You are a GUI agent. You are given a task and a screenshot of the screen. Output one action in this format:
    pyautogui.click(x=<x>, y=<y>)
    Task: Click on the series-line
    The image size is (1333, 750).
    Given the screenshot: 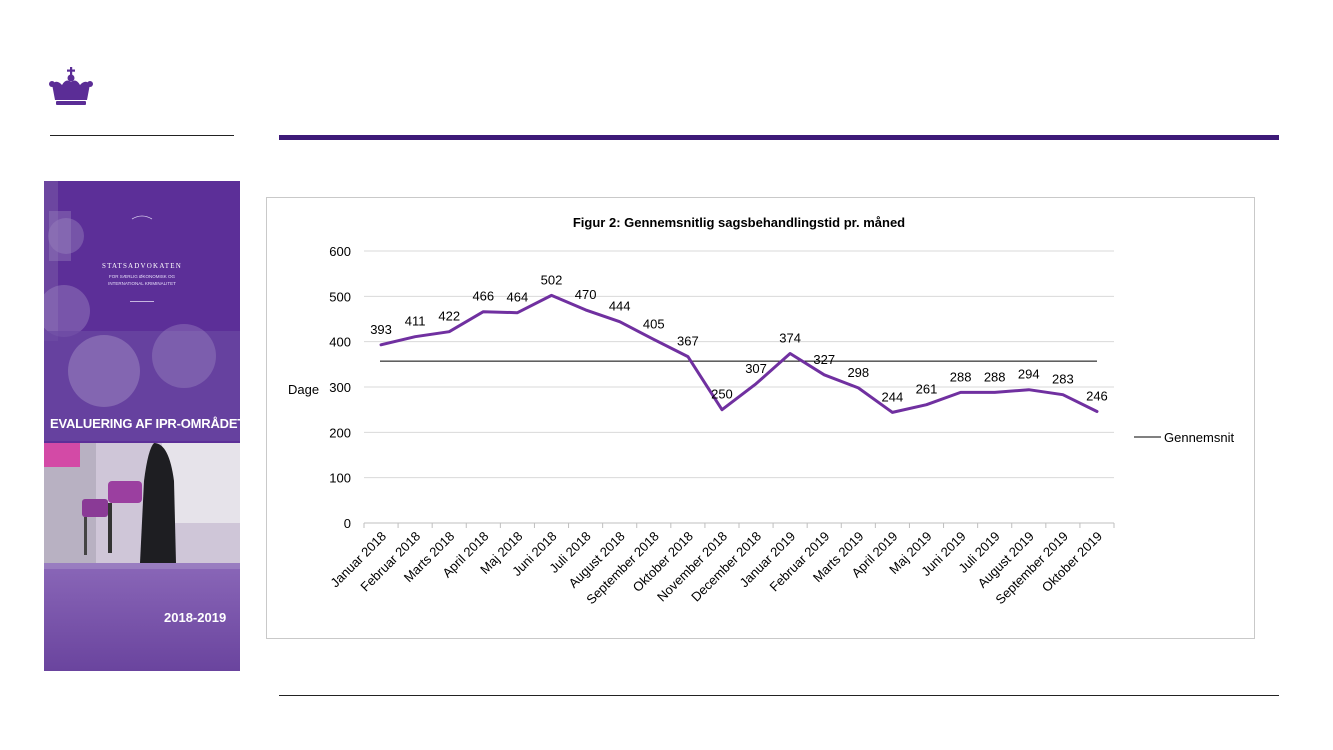 What is the action you would take?
    pyautogui.click(x=739, y=353)
    